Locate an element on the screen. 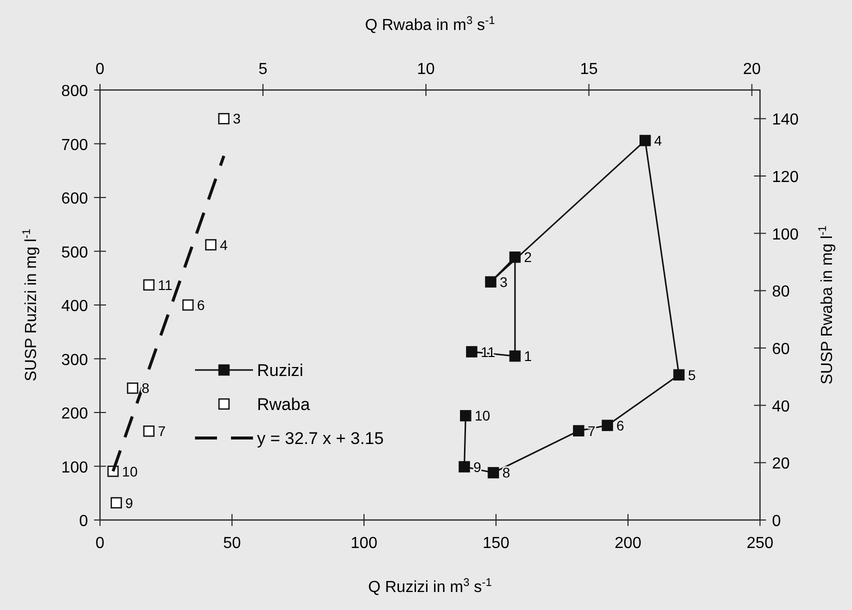  y-tick-label: 800 is located at coordinates (74, 91).